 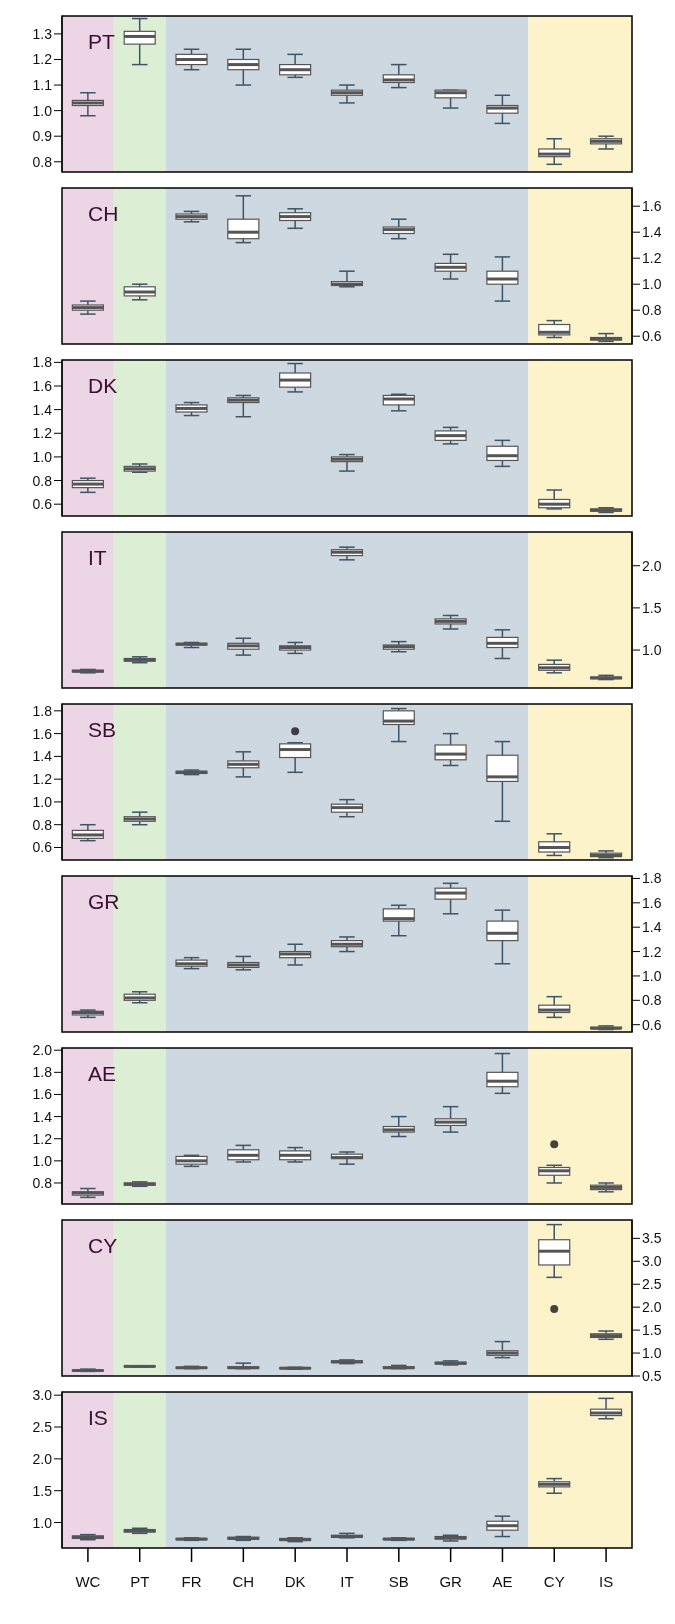 I want to click on x-tick-label: WC, so click(x=88, y=1581).